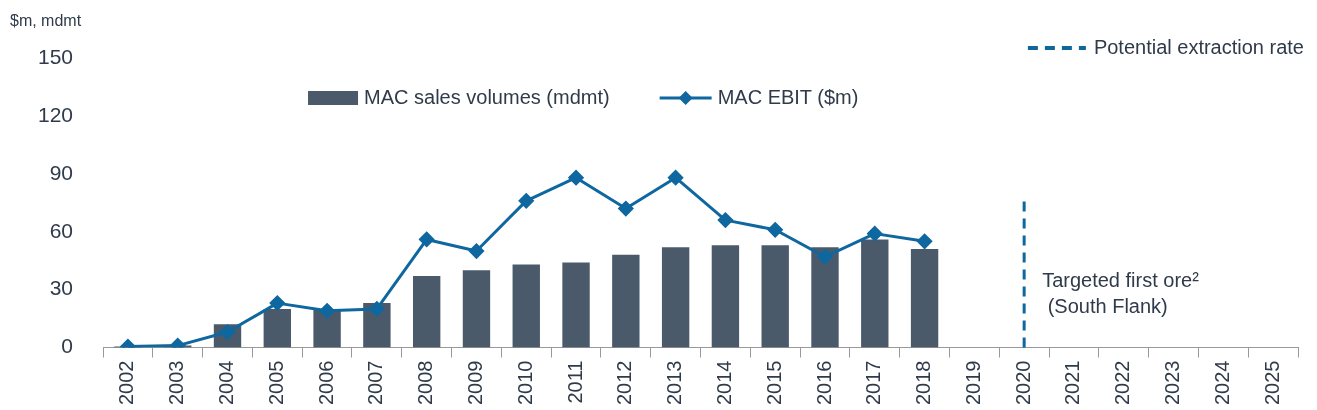  What do you see at coordinates (1271, 383) in the screenshot?
I see `x-tick-label: 2025` at bounding box center [1271, 383].